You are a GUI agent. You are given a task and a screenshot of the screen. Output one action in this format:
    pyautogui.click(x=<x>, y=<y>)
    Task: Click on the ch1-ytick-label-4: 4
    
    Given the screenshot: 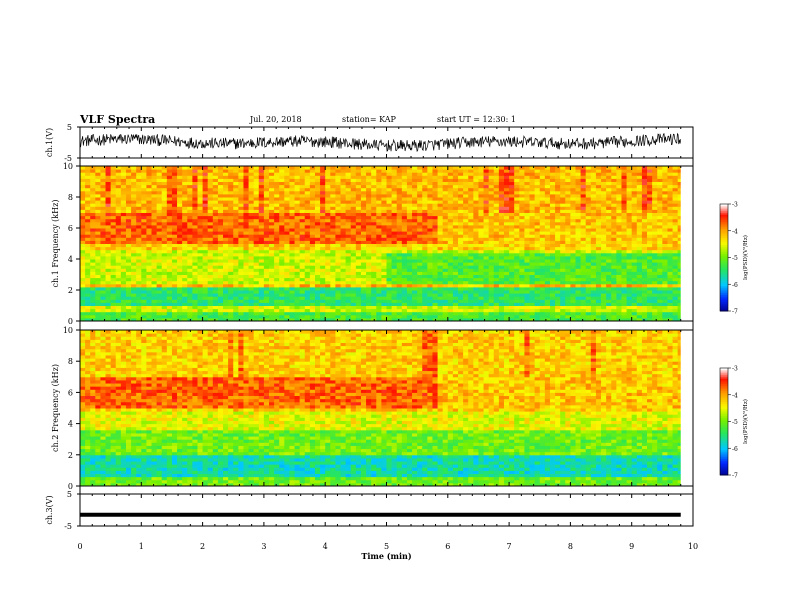 What is the action you would take?
    pyautogui.click(x=70, y=259)
    